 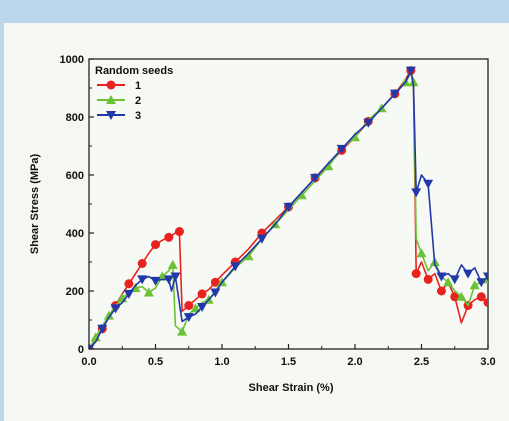 I want to click on legend-label: 3, so click(x=138, y=116).